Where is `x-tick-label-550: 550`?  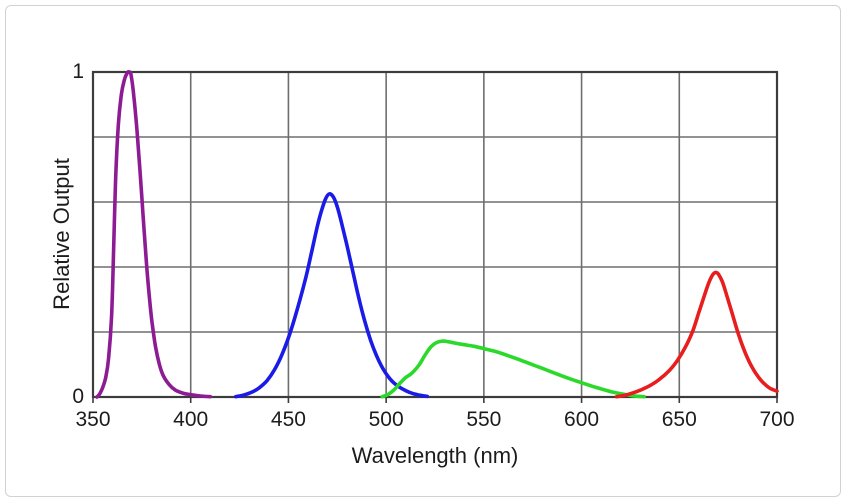
x-tick-label-550: 550 is located at coordinates (484, 419).